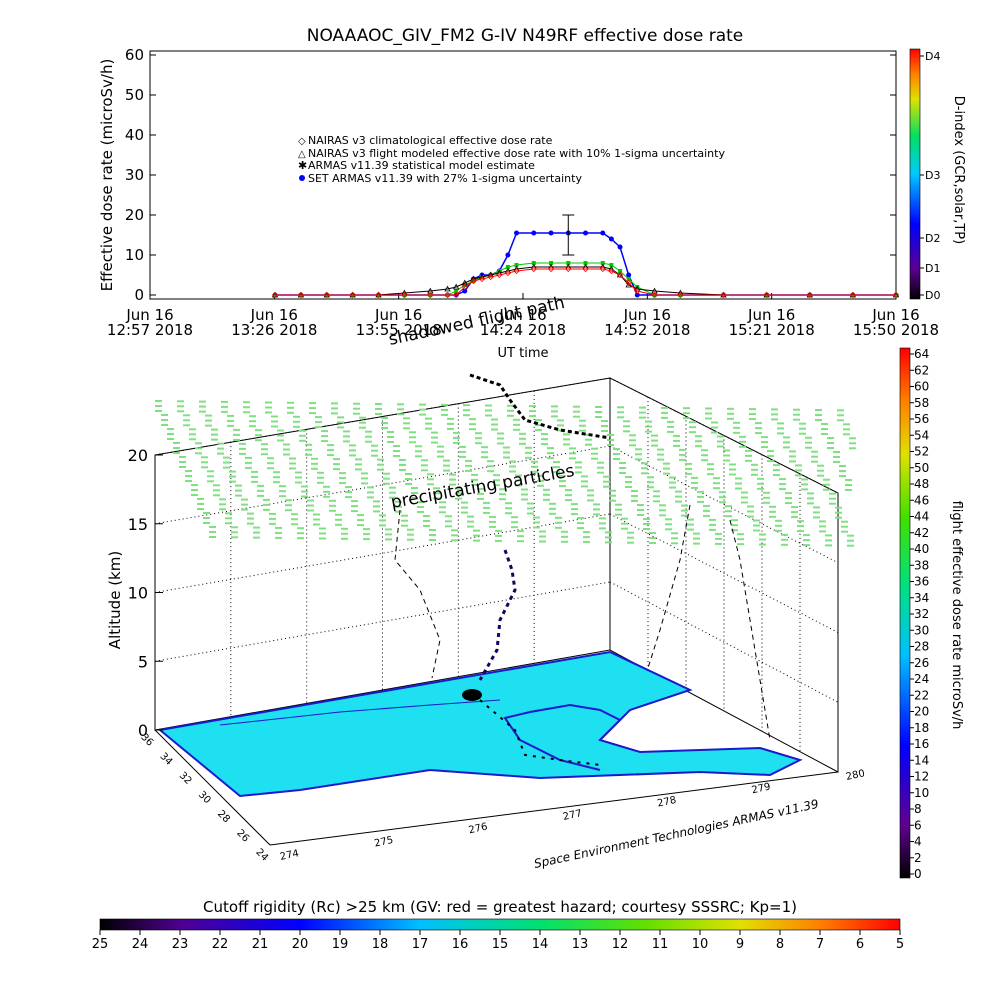 The image size is (1000, 1000). What do you see at coordinates (611, 265) in the screenshot?
I see `armas-model-point` at bounding box center [611, 265].